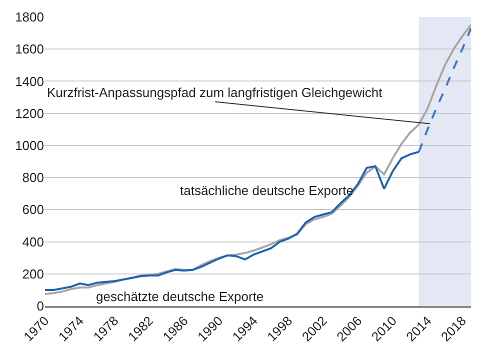 The width and height of the screenshot is (485, 354). What do you see at coordinates (33, 274) in the screenshot?
I see `y-tick-label: 200` at bounding box center [33, 274].